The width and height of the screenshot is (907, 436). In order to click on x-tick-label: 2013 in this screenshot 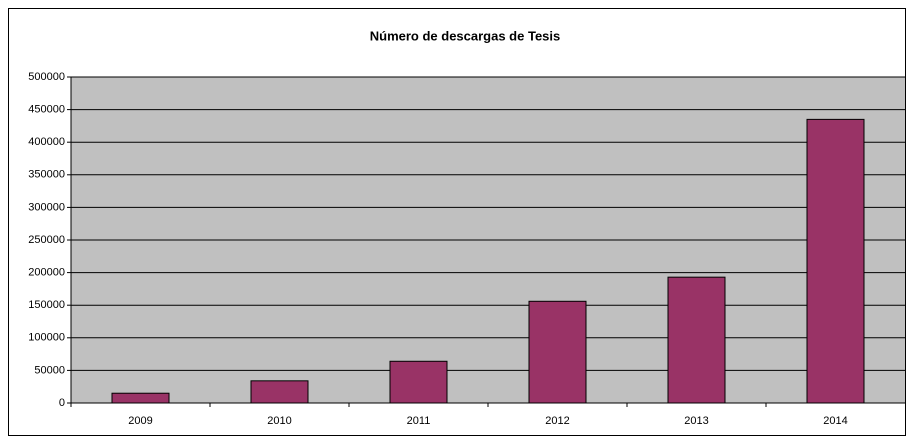, I will do `click(696, 421)`.